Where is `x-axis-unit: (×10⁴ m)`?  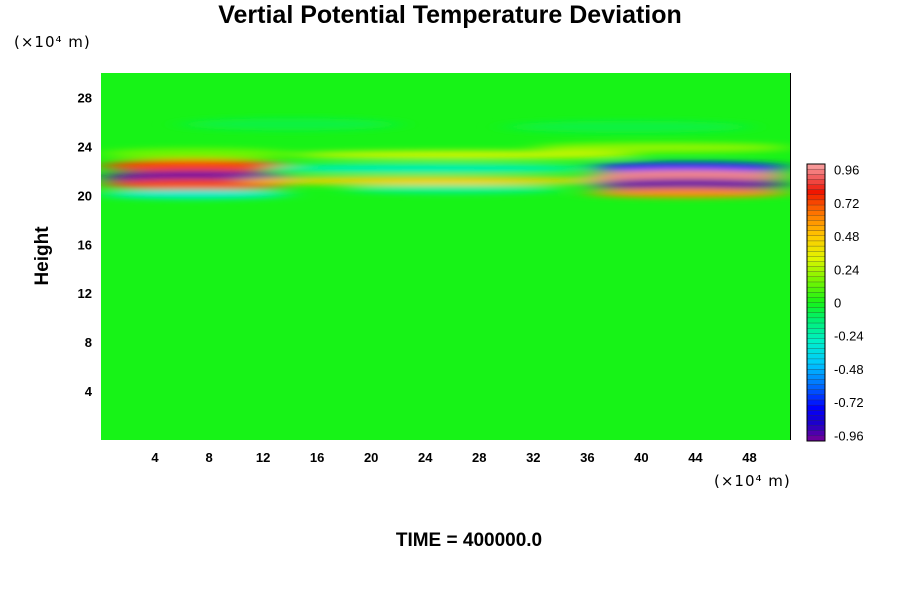
x-axis-unit: (×10⁴ m) is located at coordinates (752, 481).